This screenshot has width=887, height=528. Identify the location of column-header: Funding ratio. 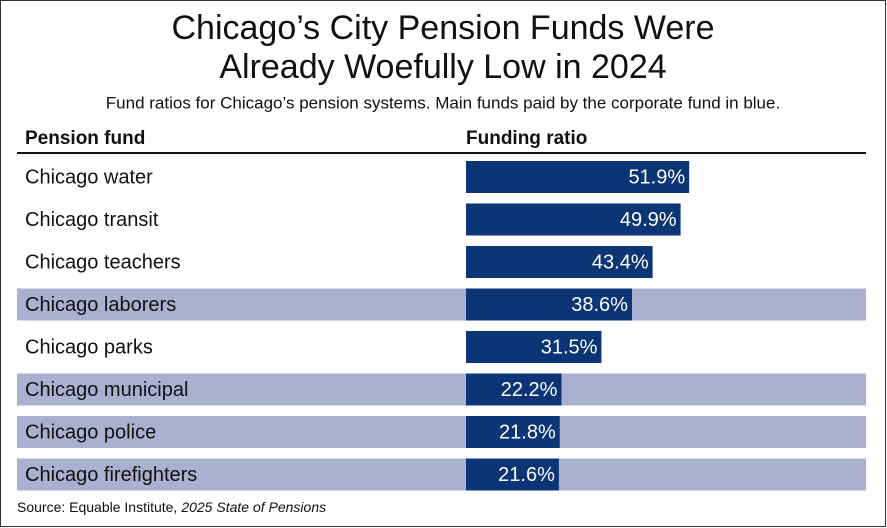
(526, 138).